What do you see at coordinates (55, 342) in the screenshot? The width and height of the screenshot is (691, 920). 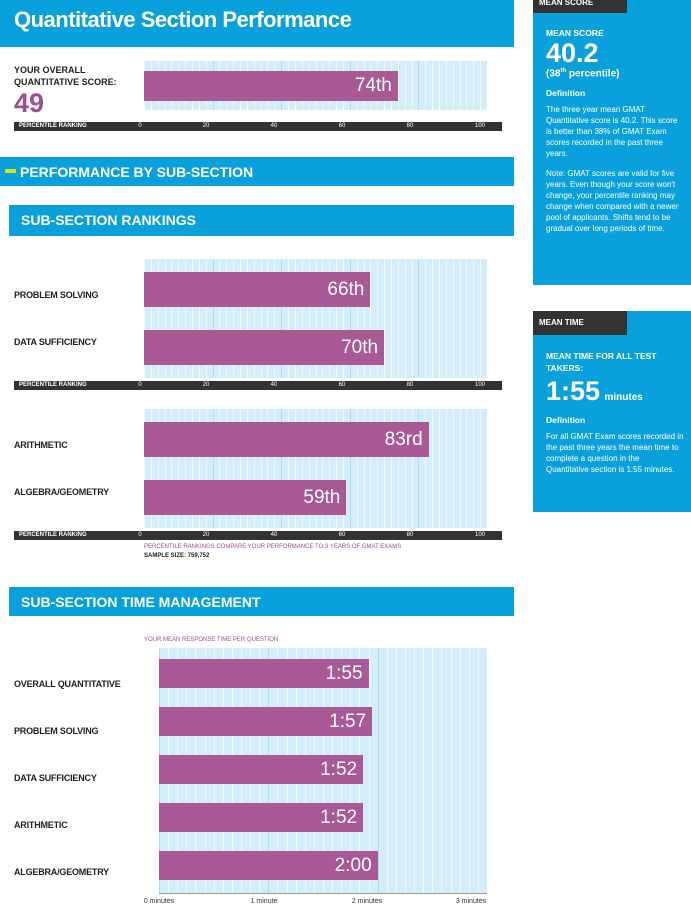 I see `rank-label-data-sufficiency: DATA SUFFICIENCY` at bounding box center [55, 342].